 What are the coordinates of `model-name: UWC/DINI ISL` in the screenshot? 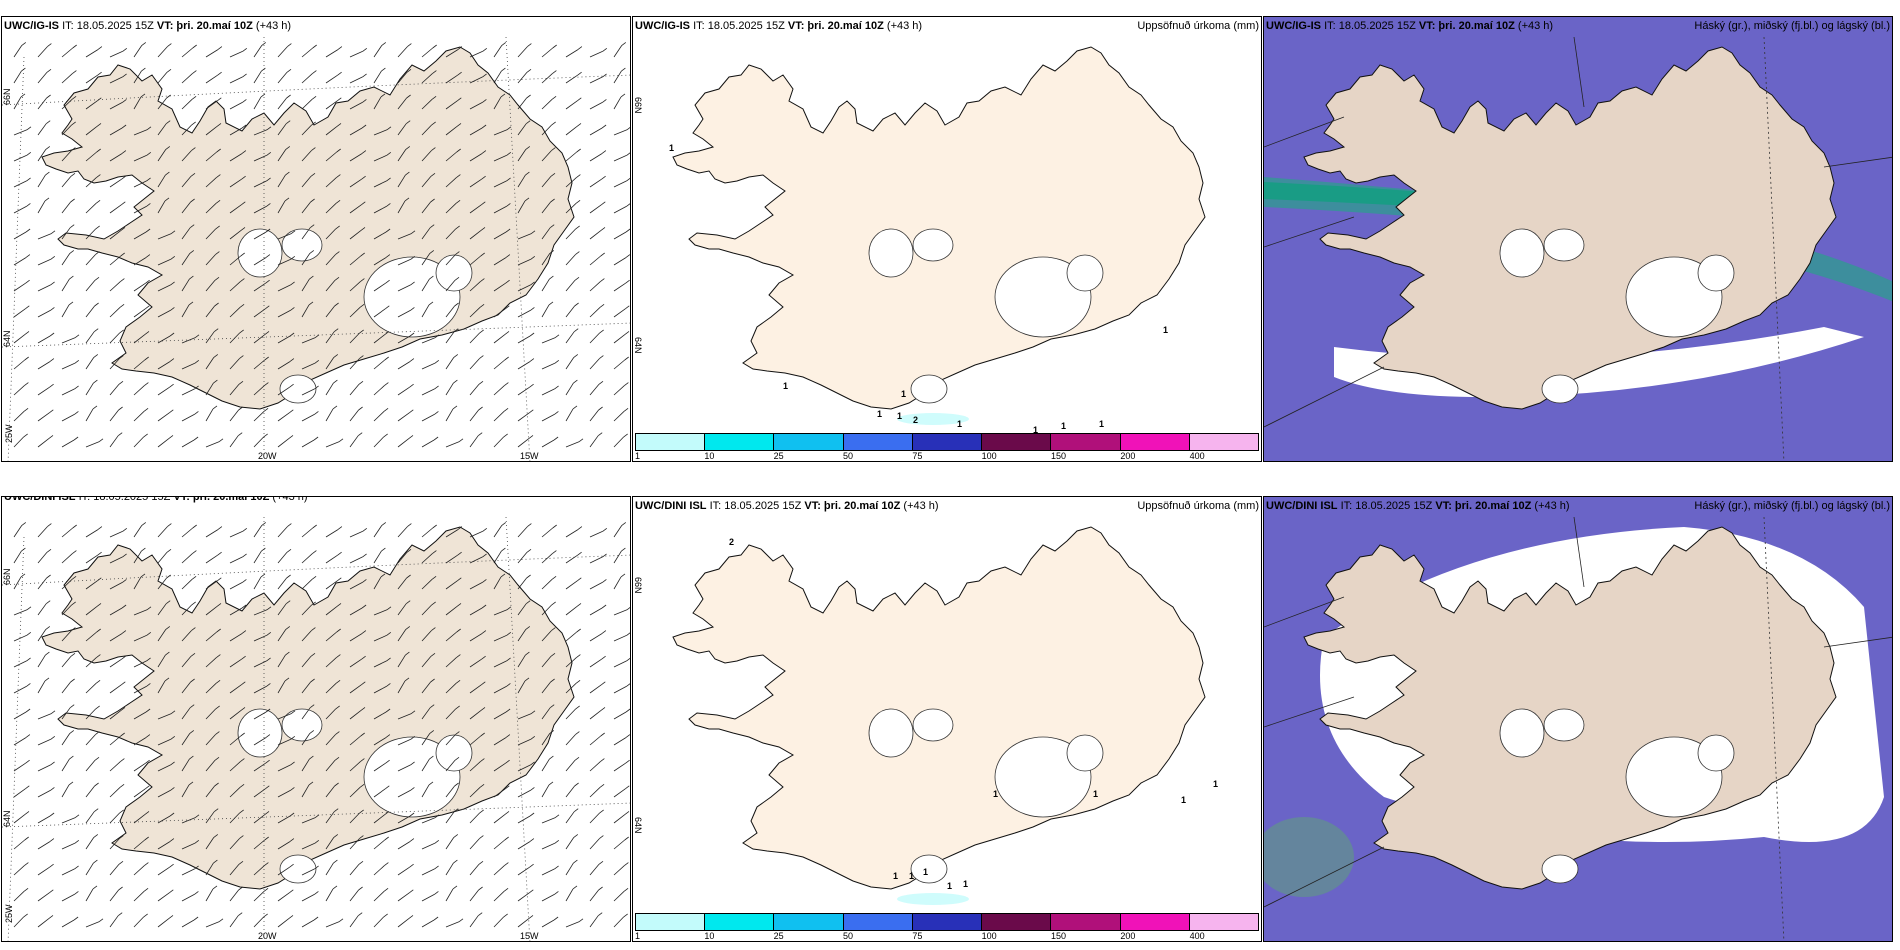 It's located at (1302, 506).